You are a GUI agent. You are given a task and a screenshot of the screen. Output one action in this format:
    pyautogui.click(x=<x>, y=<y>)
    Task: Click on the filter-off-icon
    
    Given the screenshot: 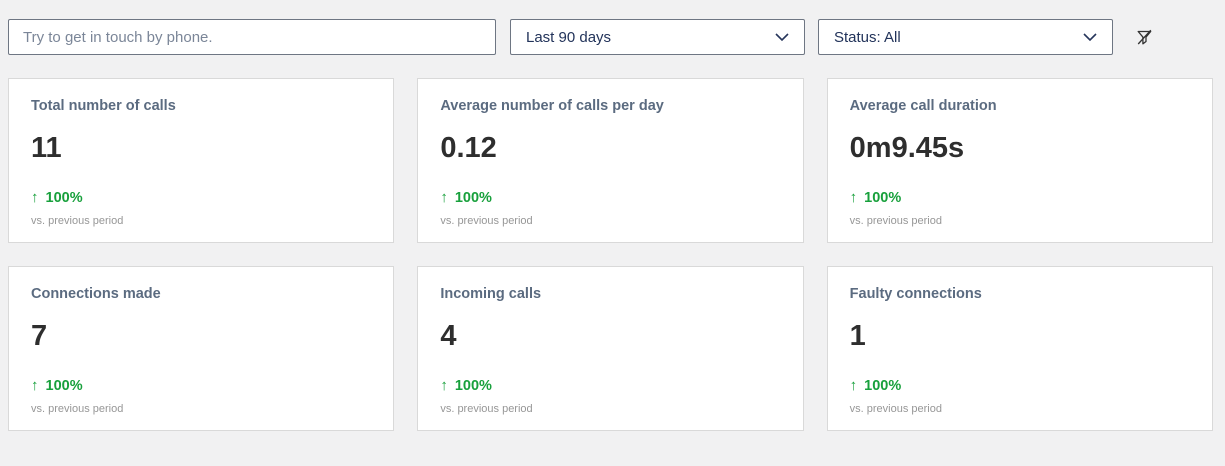 What is the action you would take?
    pyautogui.click(x=1144, y=36)
    